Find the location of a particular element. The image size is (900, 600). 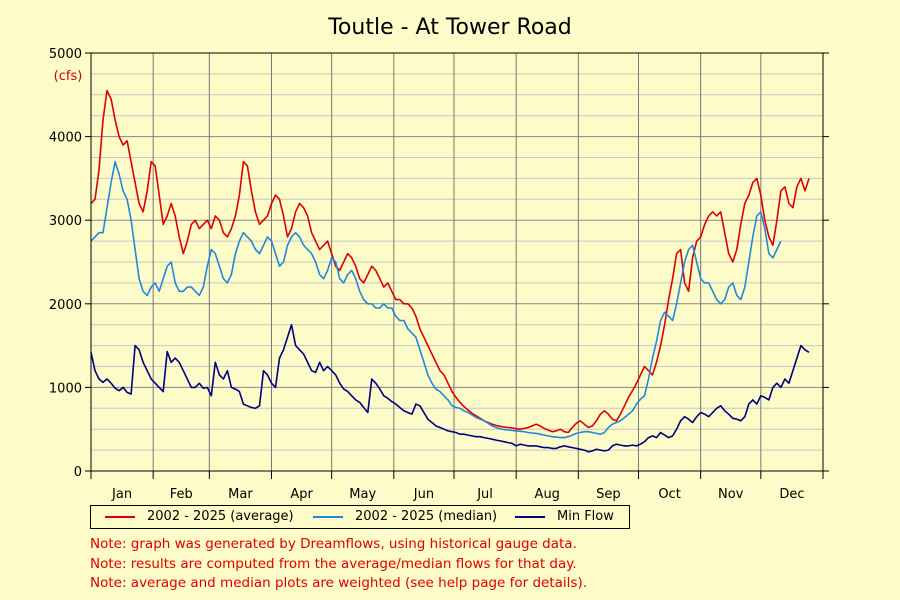

legend-item-median: 2002 - 2025 (median) is located at coordinates (405, 516).